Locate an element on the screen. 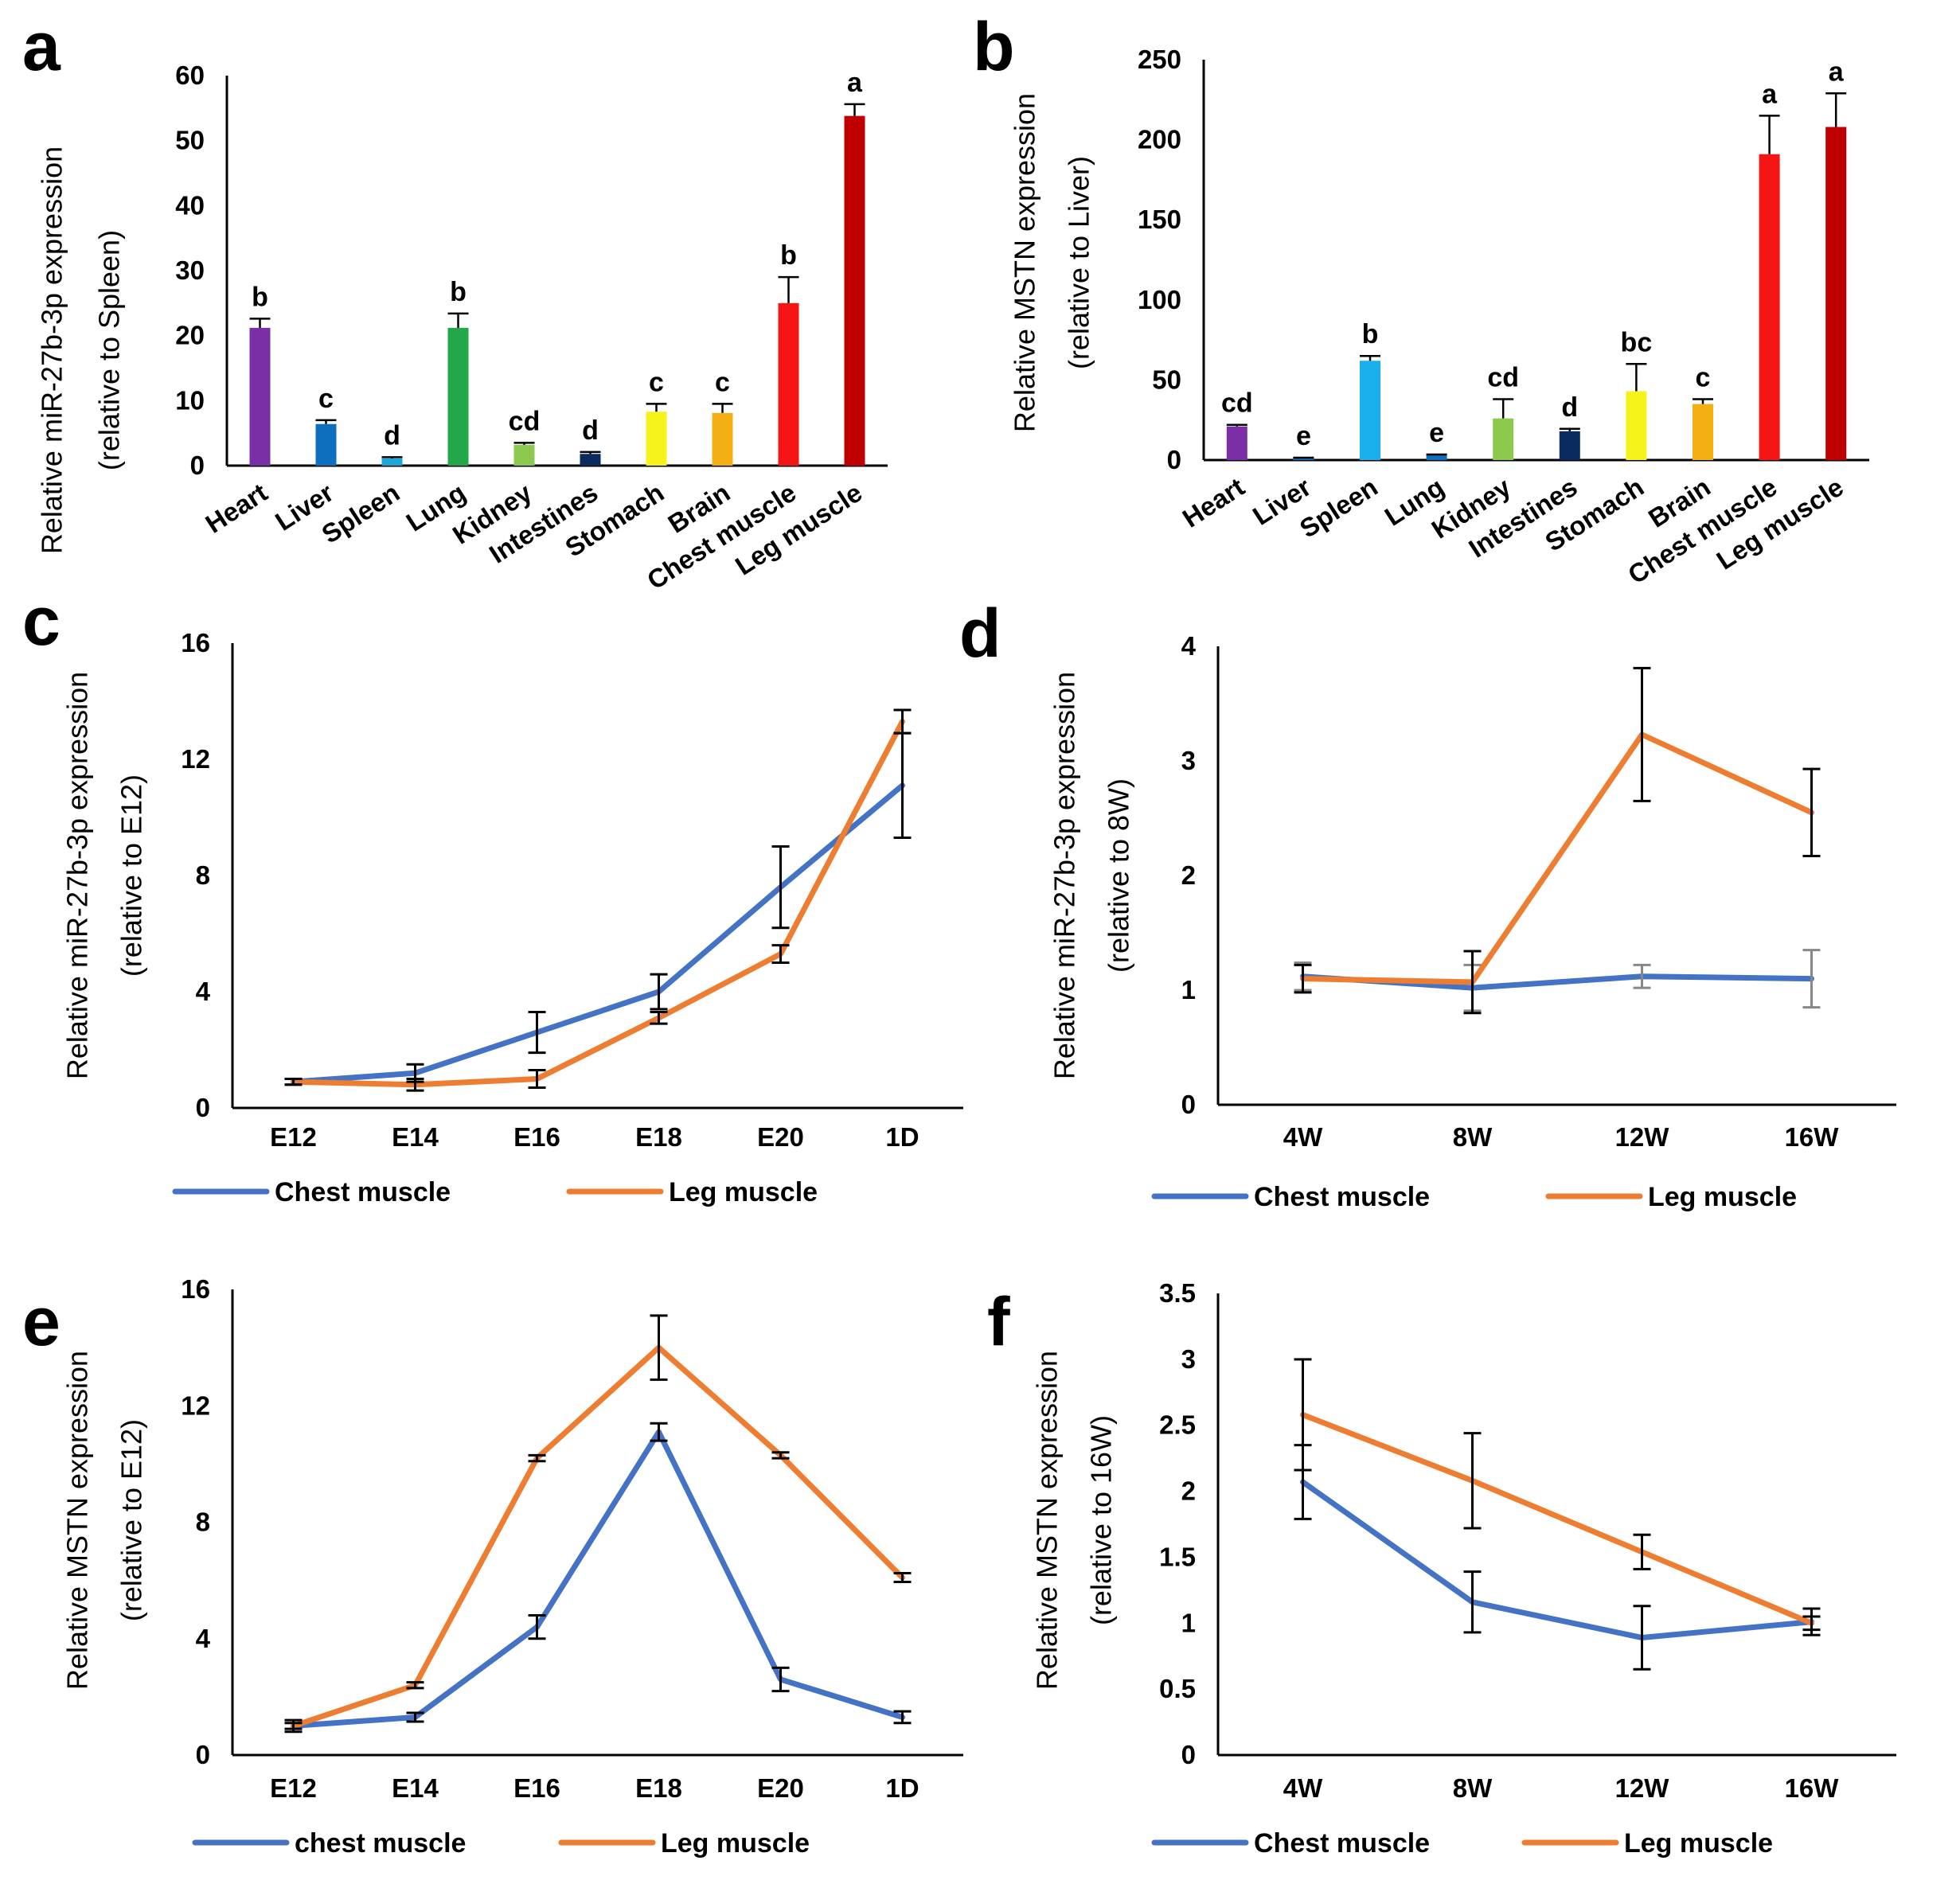 This screenshot has width=1960, height=1880. x-tick-label: E18 is located at coordinates (658, 1788).